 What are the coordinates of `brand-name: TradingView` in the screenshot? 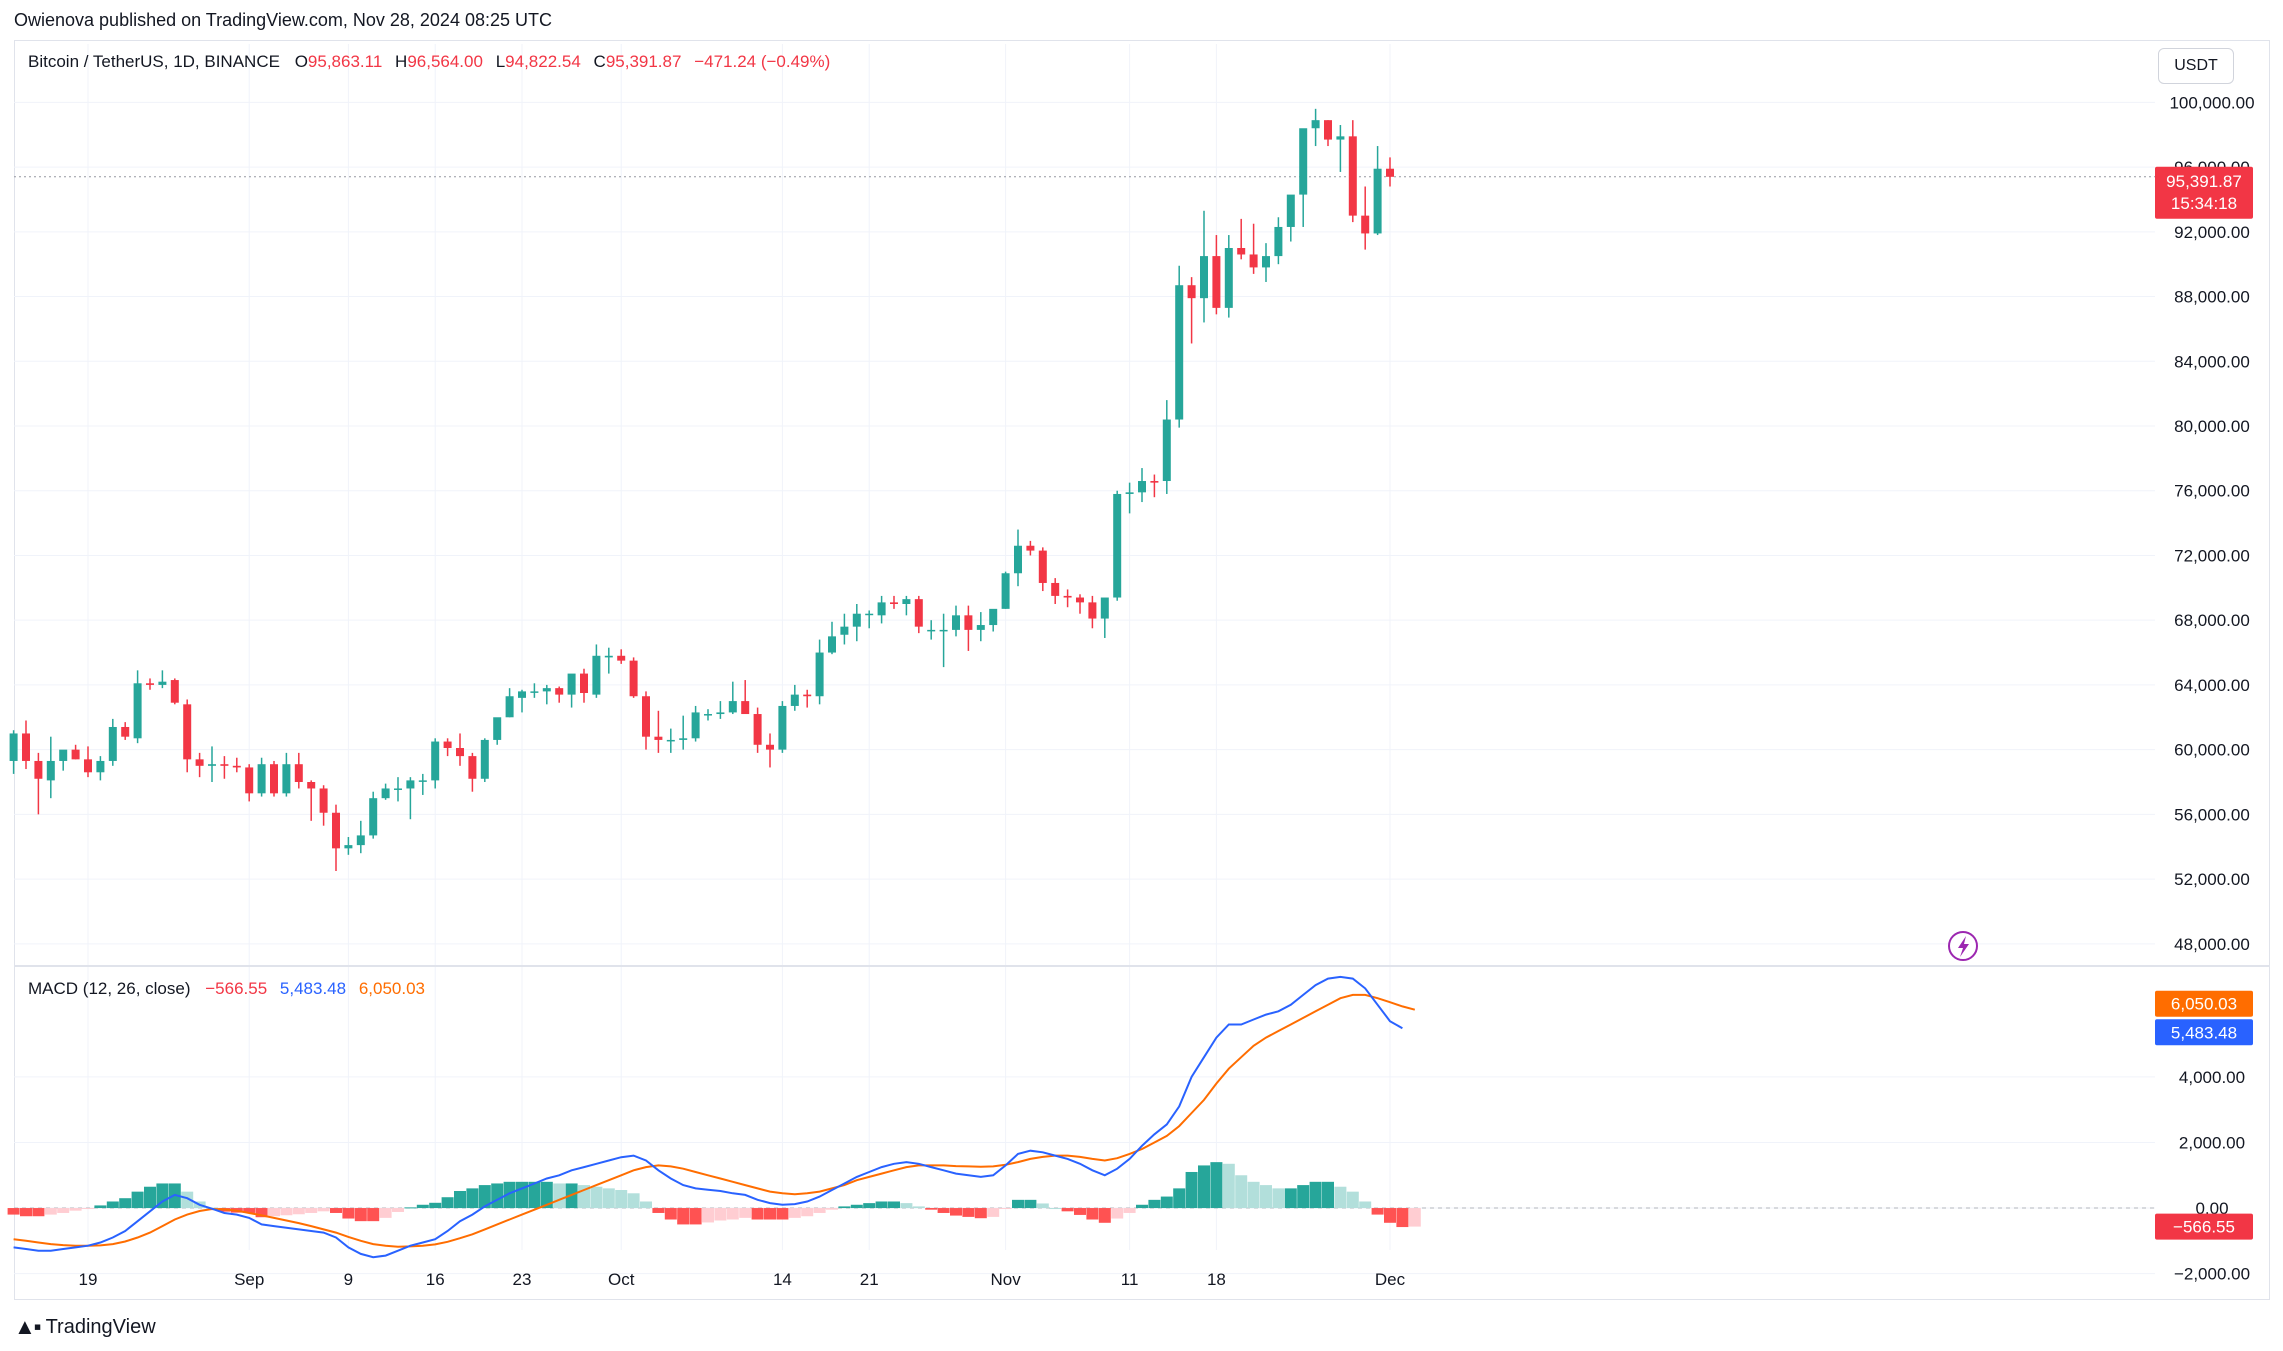 It's located at (100, 1326).